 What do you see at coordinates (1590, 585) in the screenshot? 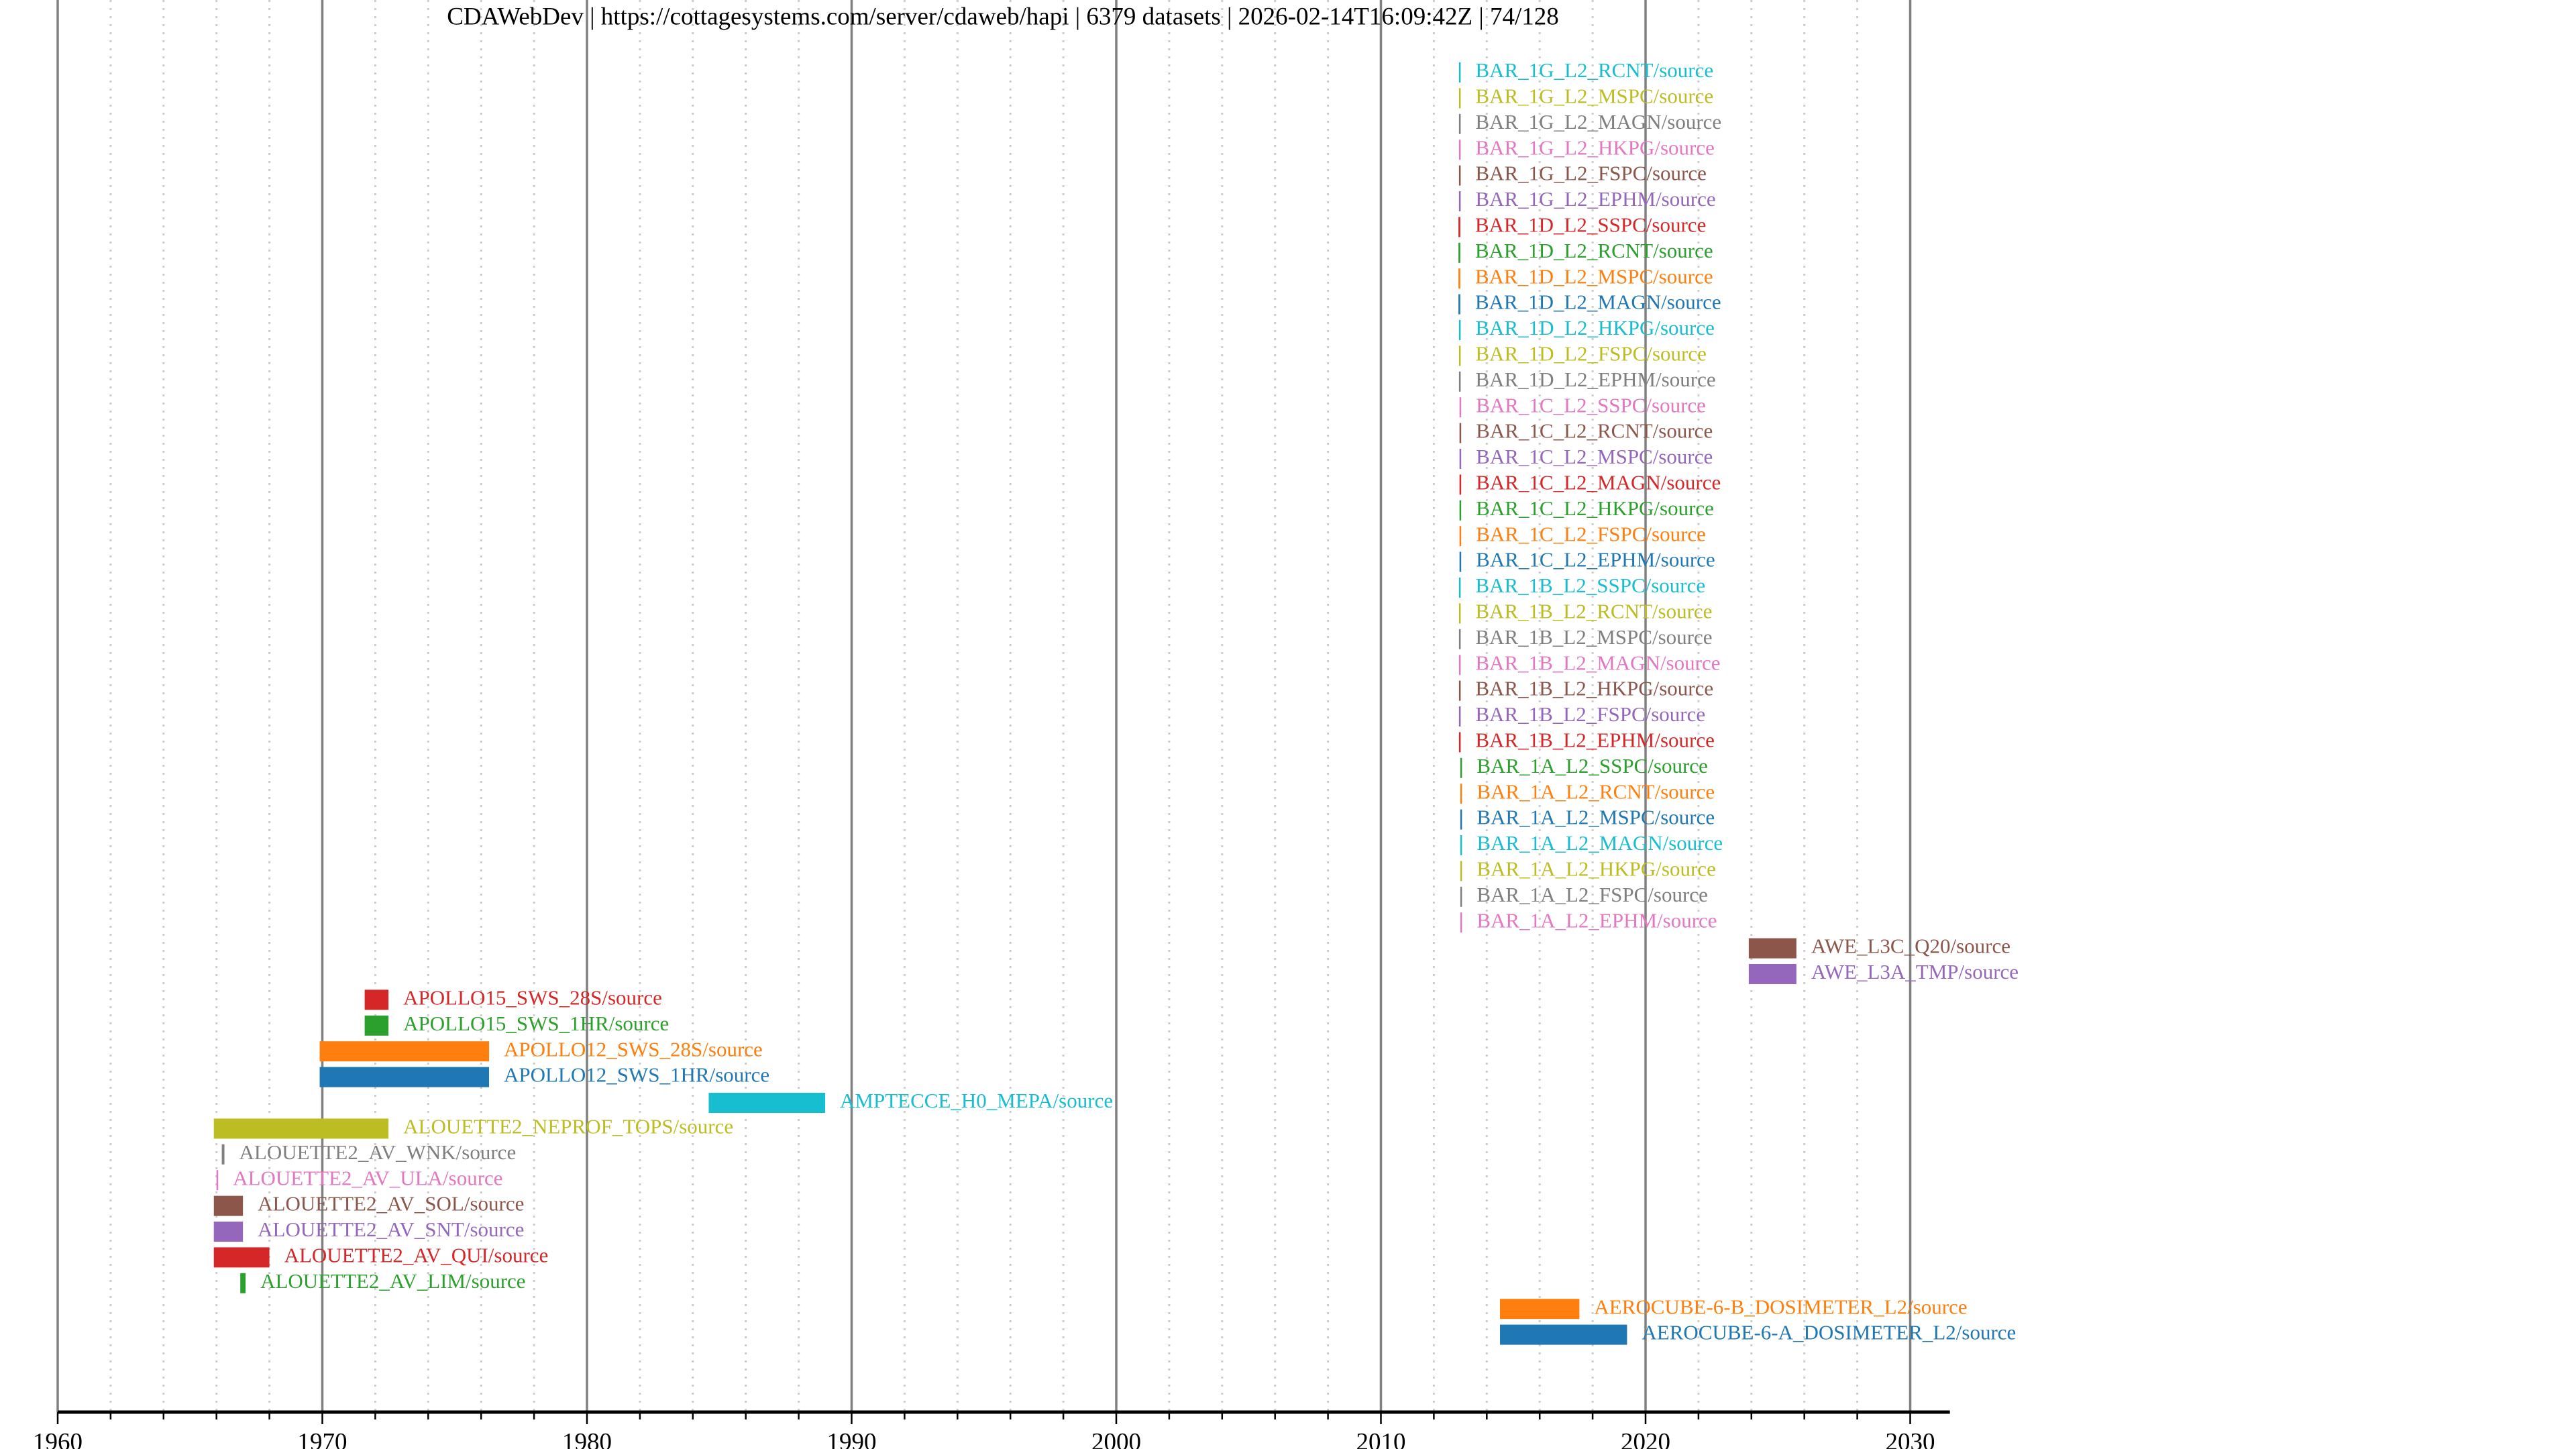
I see `dataset-label: BAR_1B_L2_SSPC/source` at bounding box center [1590, 585].